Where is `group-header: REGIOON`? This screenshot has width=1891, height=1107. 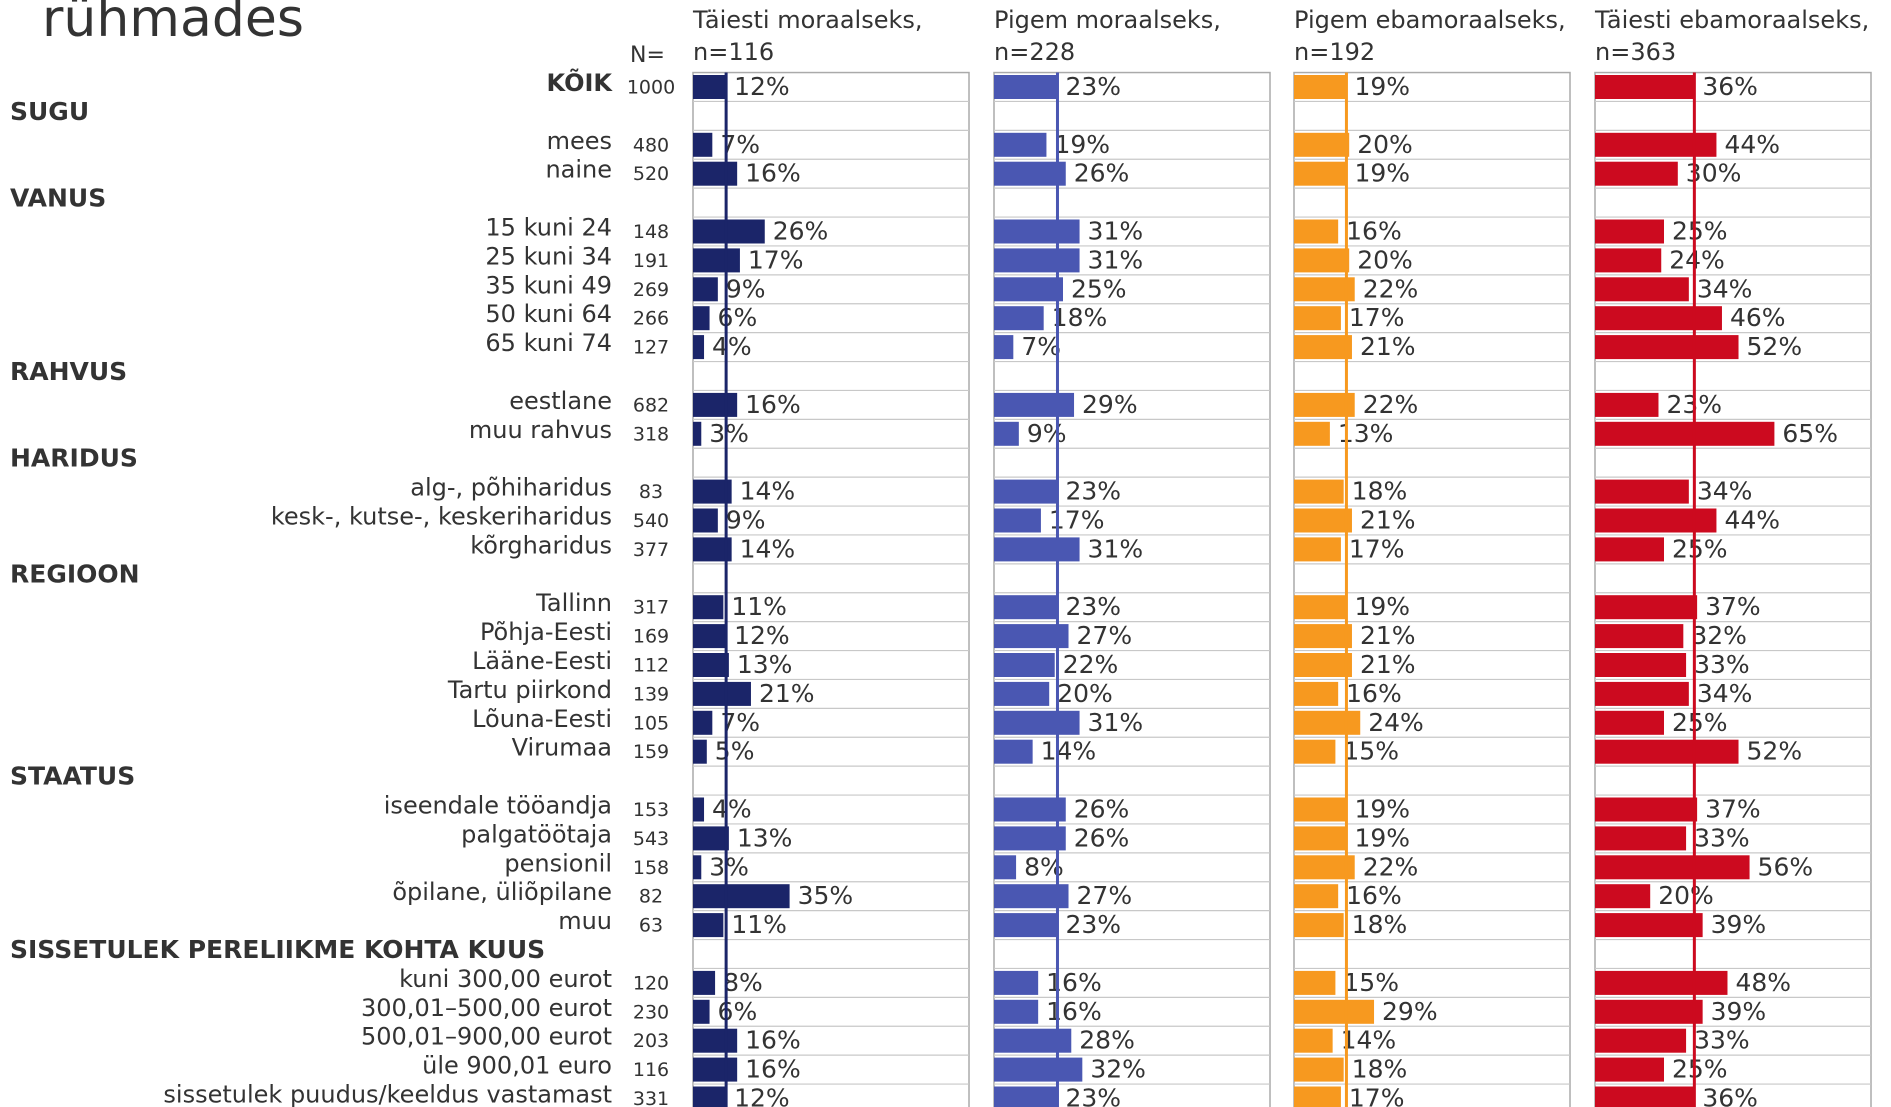
group-header: REGIOON is located at coordinates (75, 573).